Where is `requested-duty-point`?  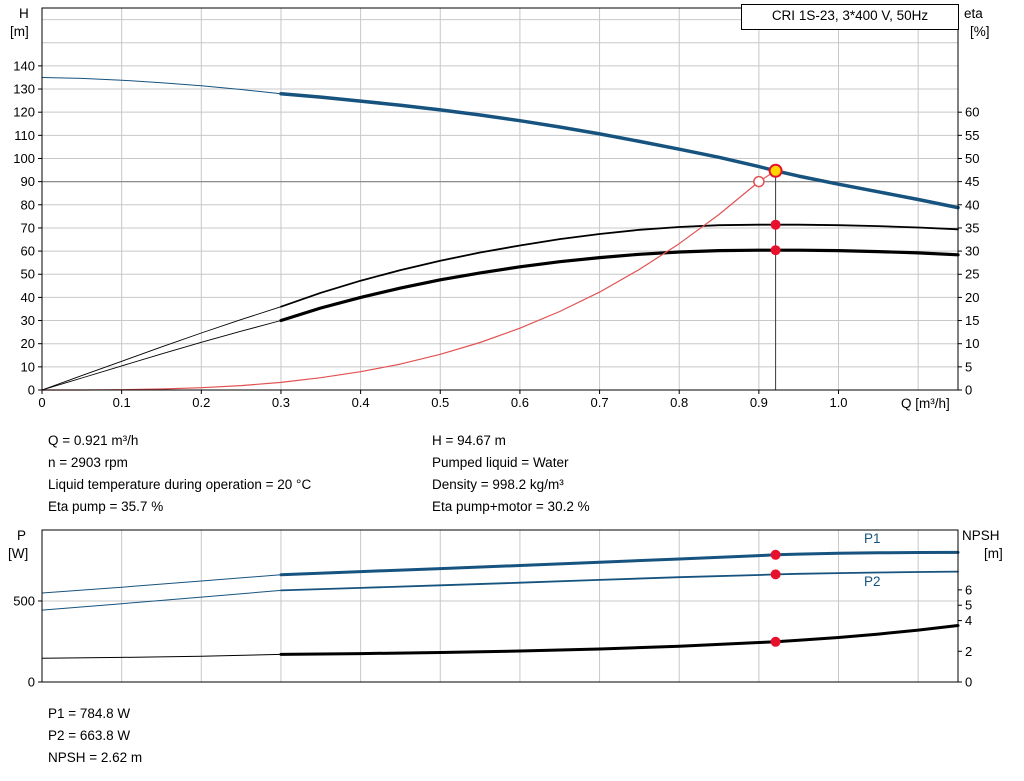
requested-duty-point is located at coordinates (759, 181).